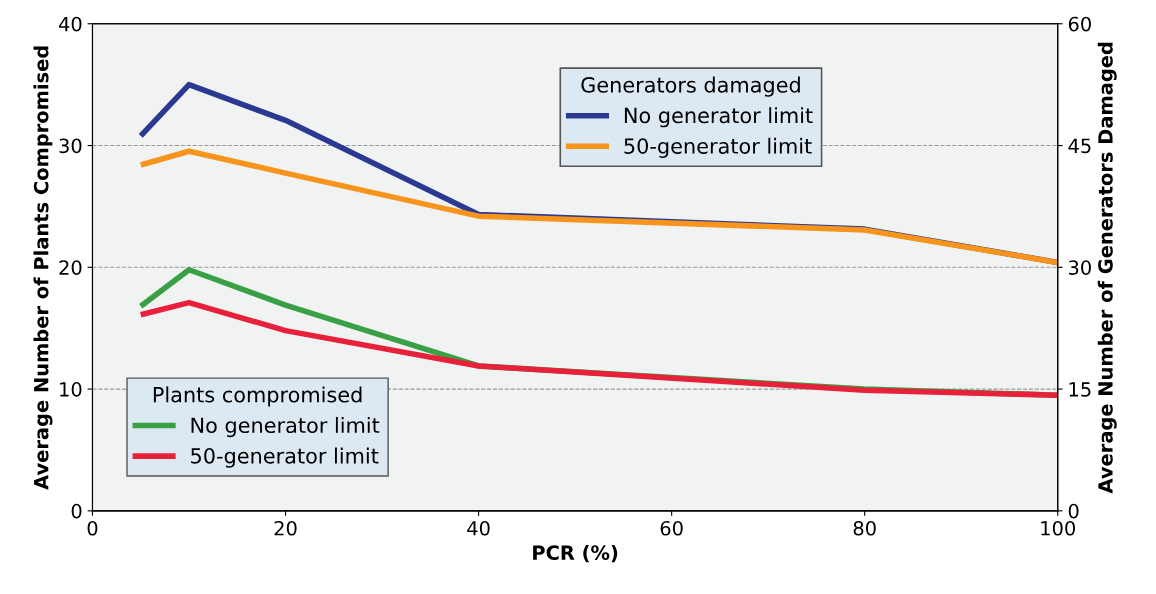 The image size is (1156, 594). I want to click on y2-tick-label: 60, so click(1079, 24).